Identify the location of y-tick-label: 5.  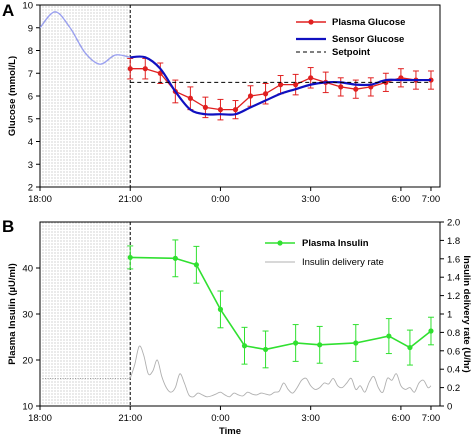
(30, 119).